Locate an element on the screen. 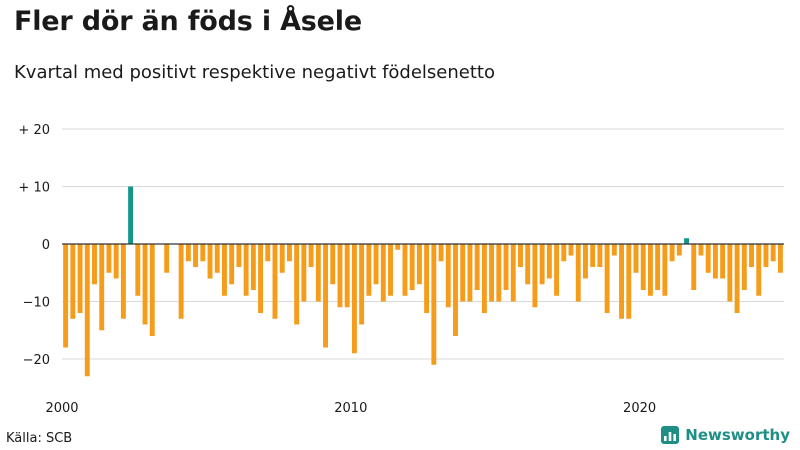  x-axis-tick-labels: 2000 2010 2020 is located at coordinates (350, 408).